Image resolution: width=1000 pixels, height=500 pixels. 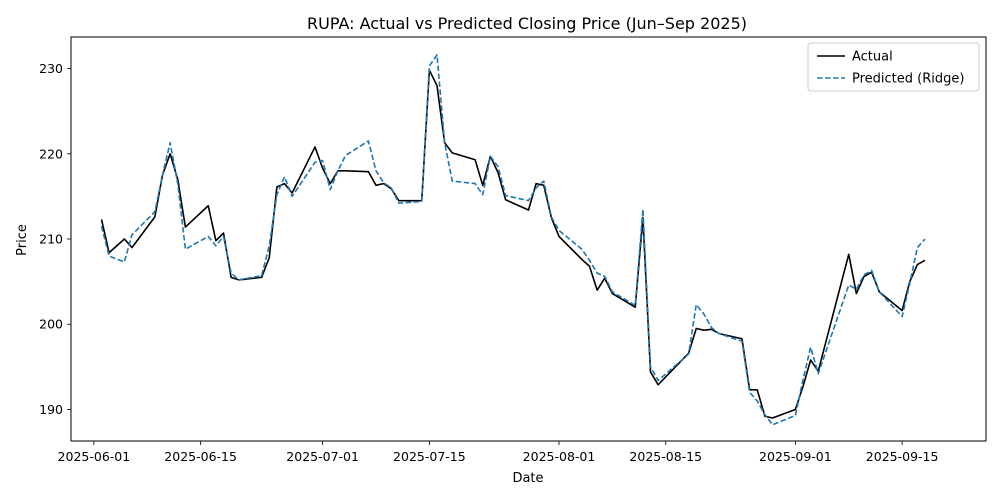 I want to click on x-tick-label: 2025-06-01, so click(x=94, y=456).